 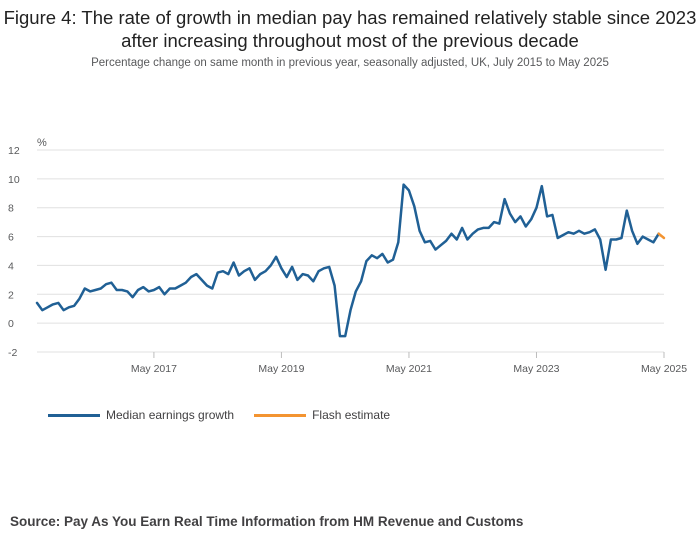 I want to click on x-tick-label: May 2019, so click(x=281, y=369).